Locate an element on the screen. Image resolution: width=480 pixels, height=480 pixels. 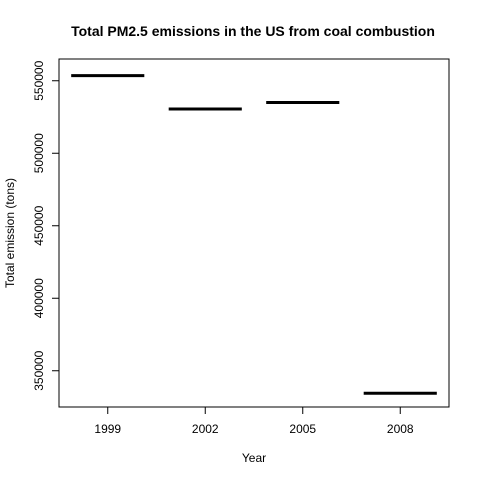
y-axis: 350000 400000 450000 500000 550000 is located at coordinates (45, 225).